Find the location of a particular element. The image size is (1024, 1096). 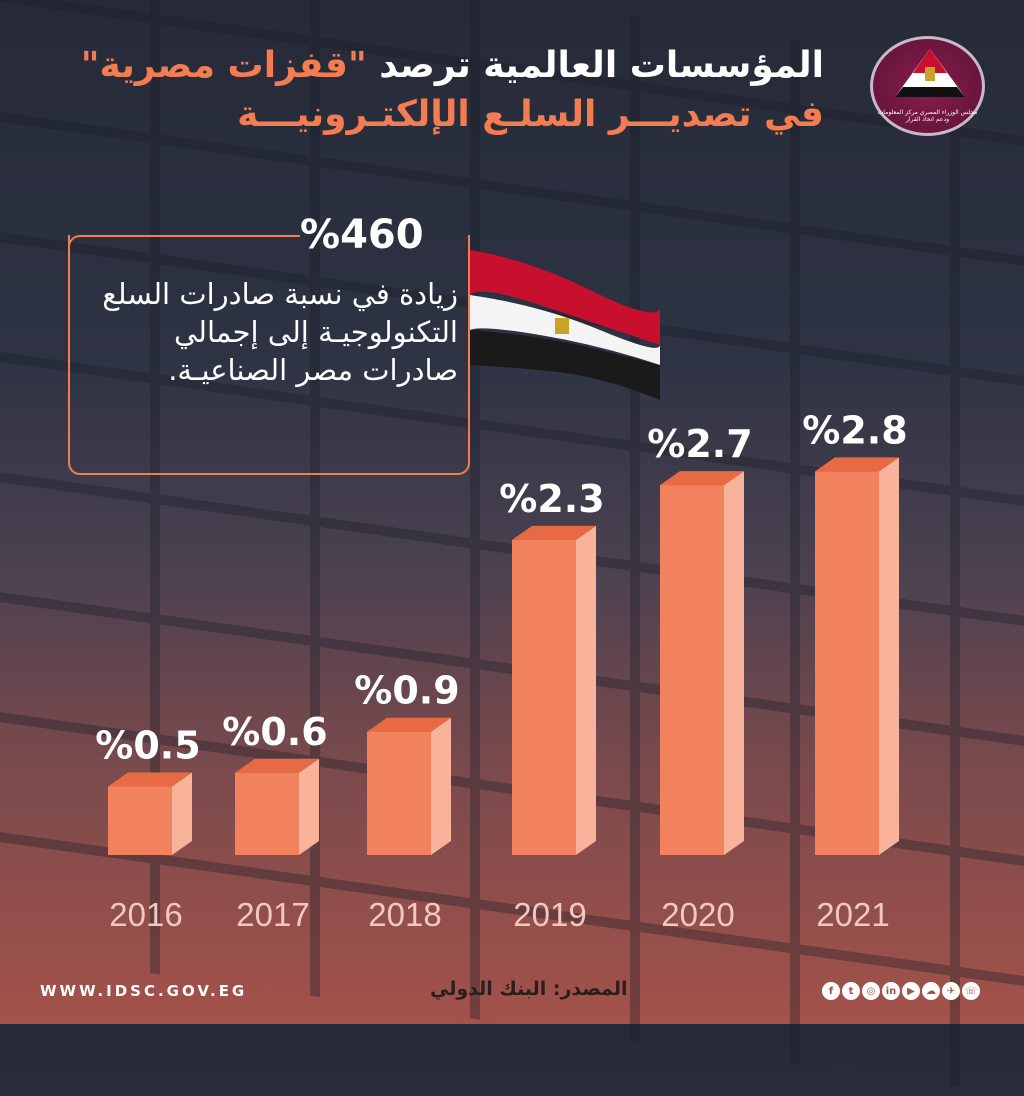

egypt-flag is located at coordinates (565, 325).